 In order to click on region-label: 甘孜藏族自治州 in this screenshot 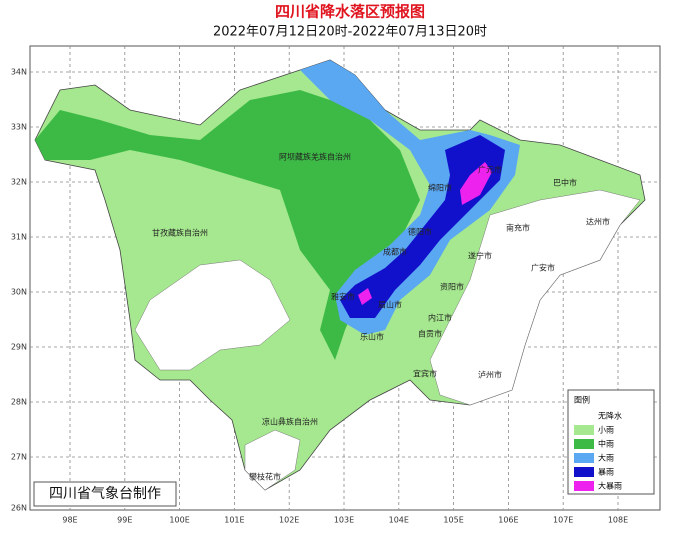, I will do `click(180, 233)`.